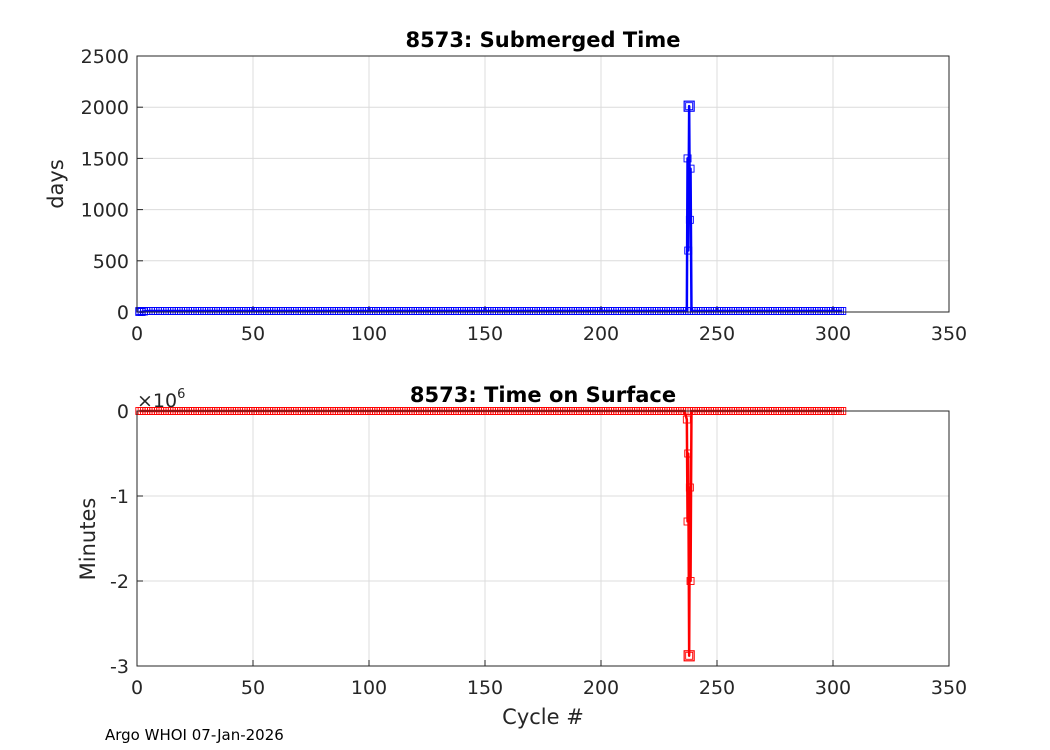 The width and height of the screenshot is (1050, 750). I want to click on y-tick-label: -3, so click(119, 667).